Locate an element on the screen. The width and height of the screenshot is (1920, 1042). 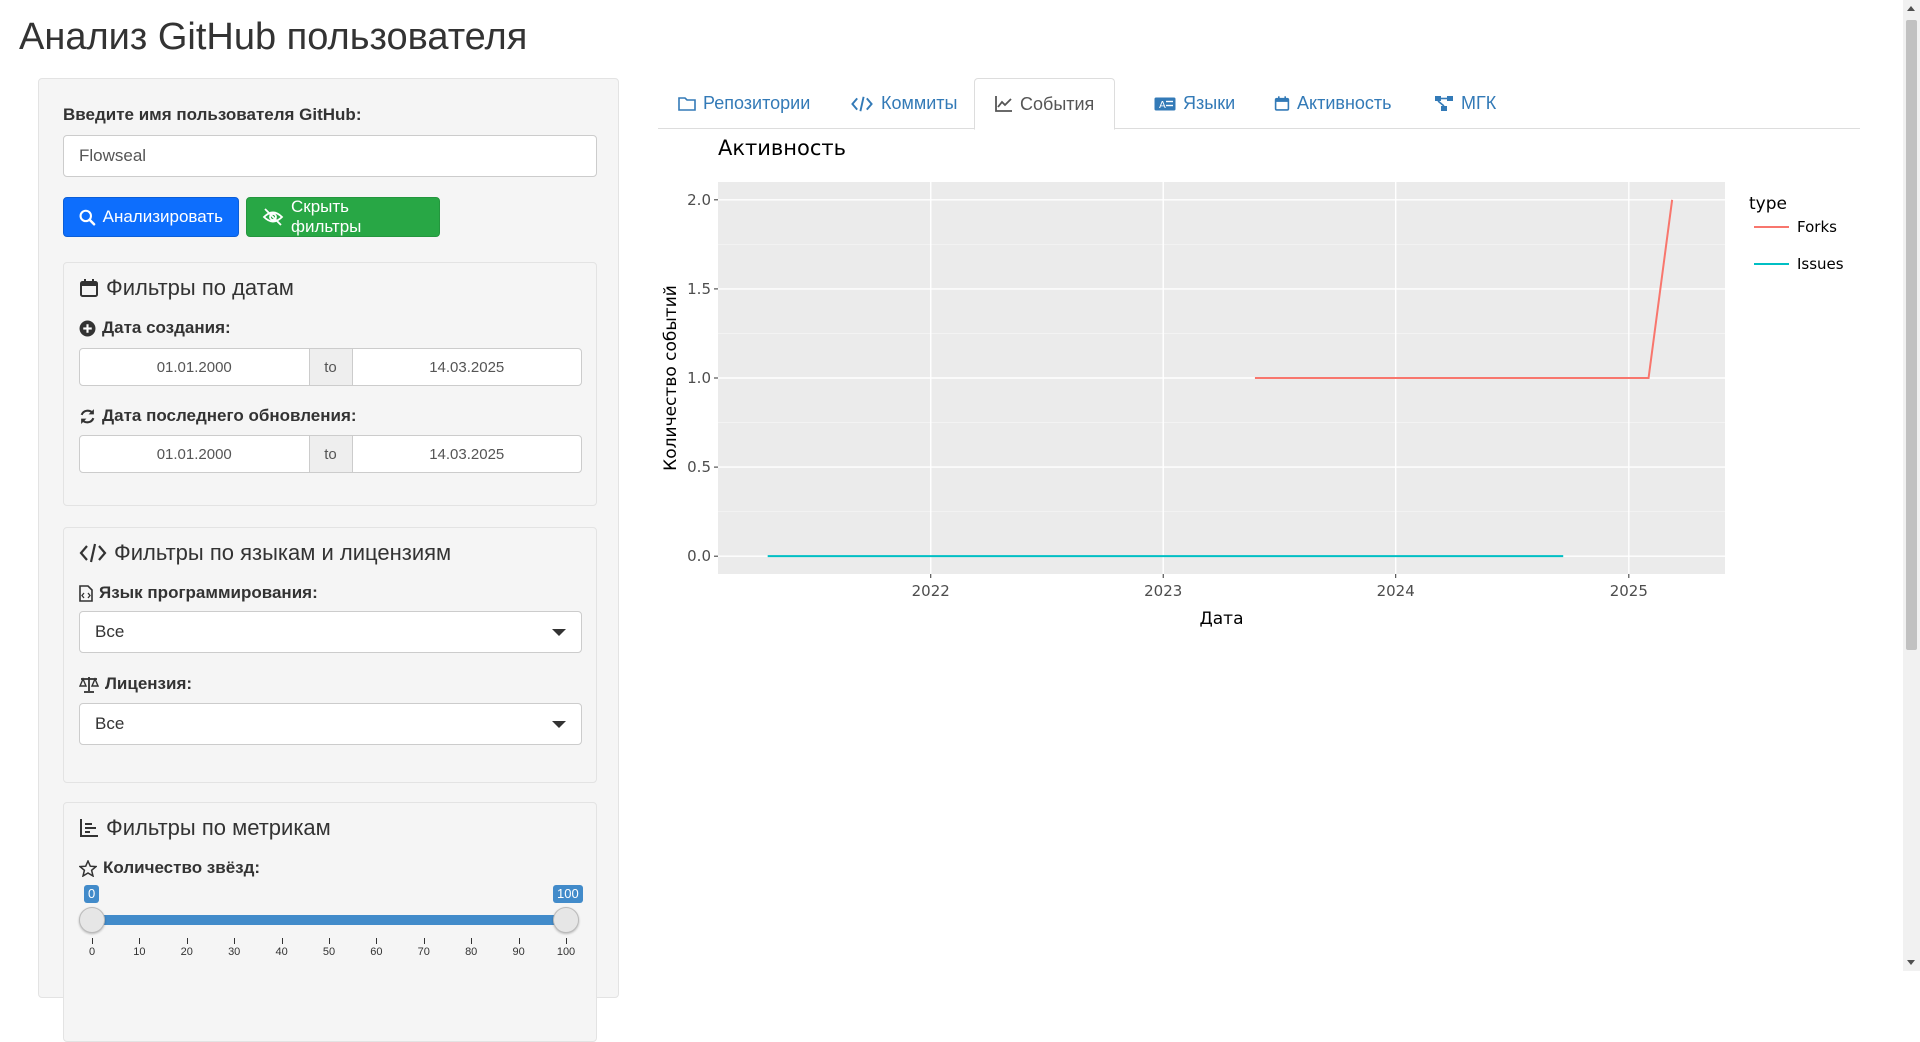
hide-filters-button: Скрыть фильтры is located at coordinates (343, 217).